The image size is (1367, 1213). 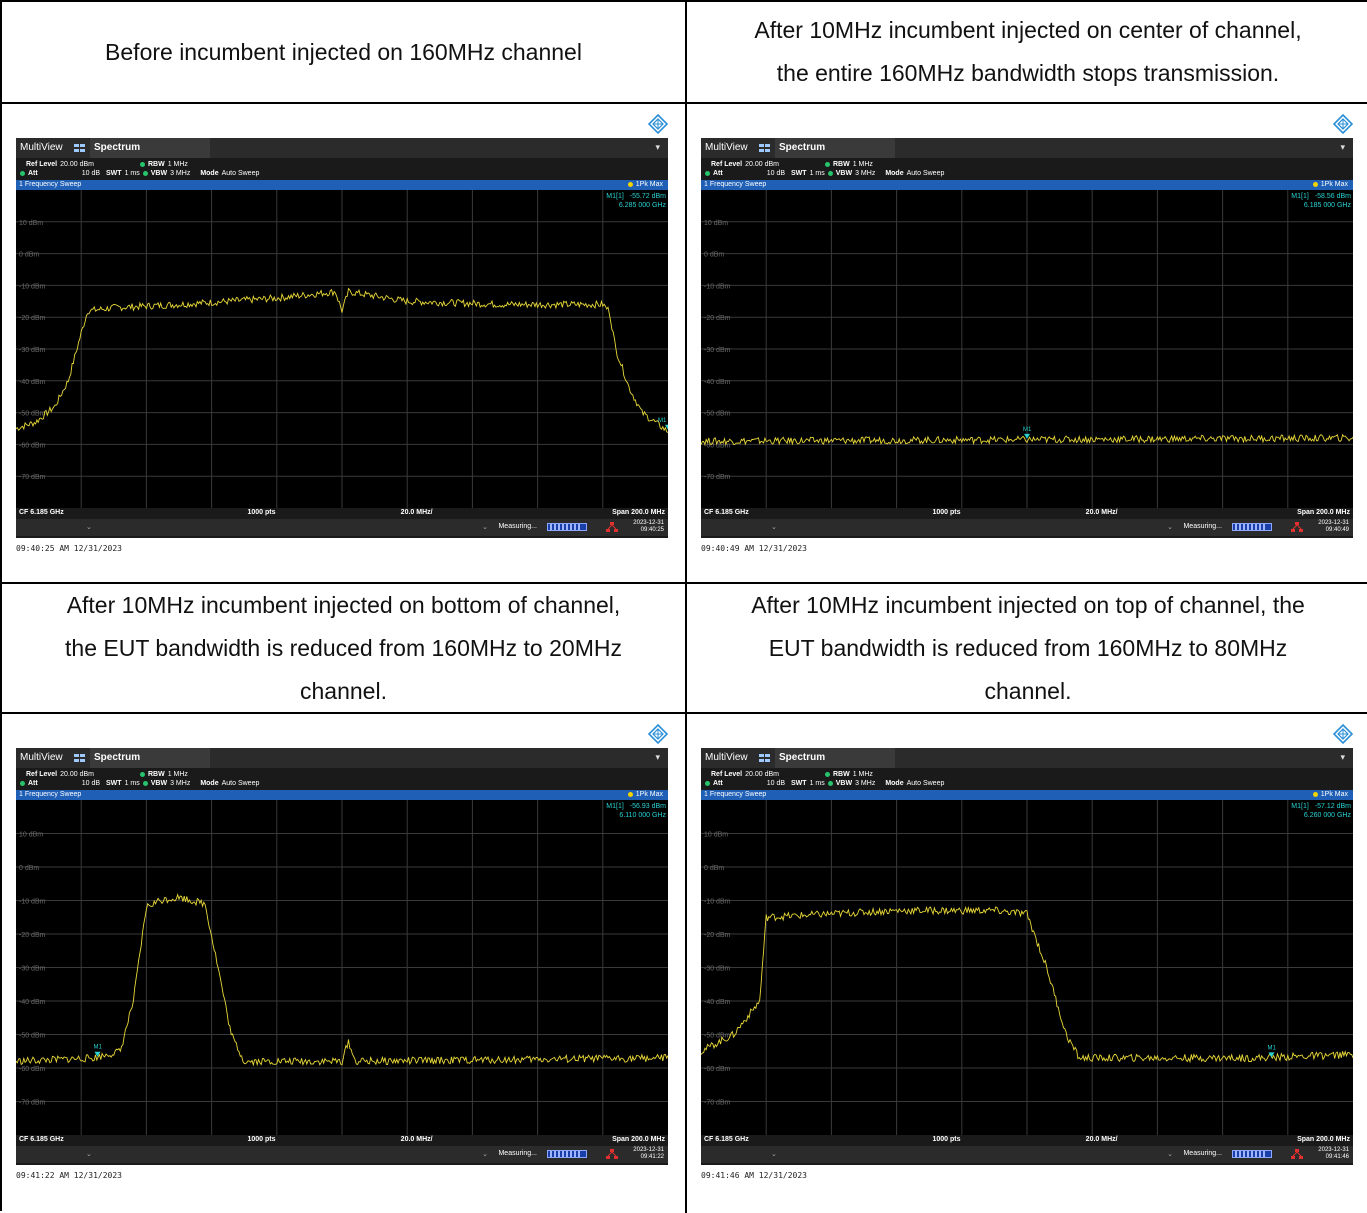 I want to click on y-axis-tick-label: -40 dBm, so click(x=717, y=382).